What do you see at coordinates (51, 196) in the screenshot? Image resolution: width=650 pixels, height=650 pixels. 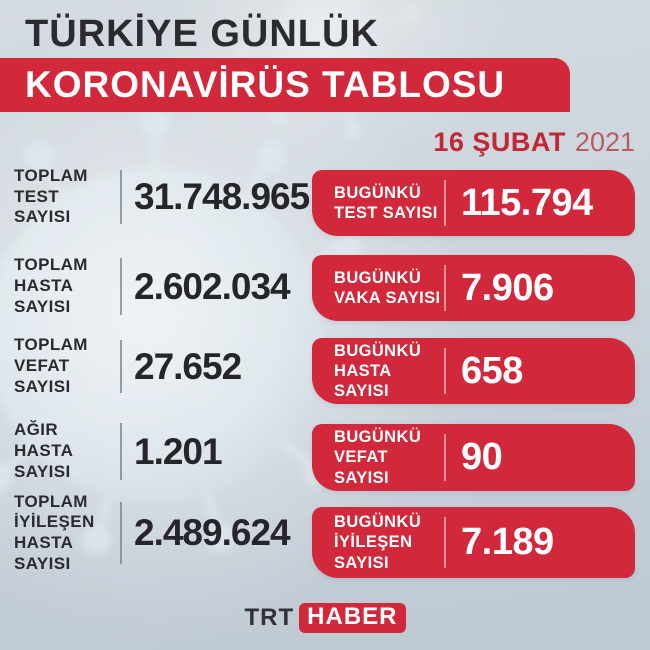 I see `total-label-test: TOPLAM TEST SAYISI` at bounding box center [51, 196].